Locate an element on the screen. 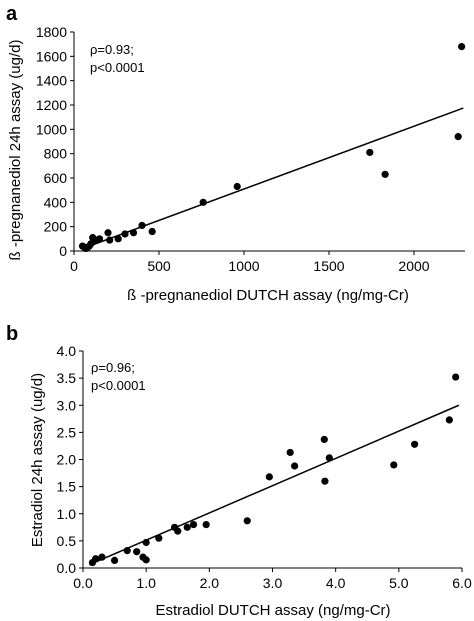 Image resolution: width=474 pixels, height=621 pixels. panel-b-y-tick-label: 0.5 is located at coordinates (67, 541).